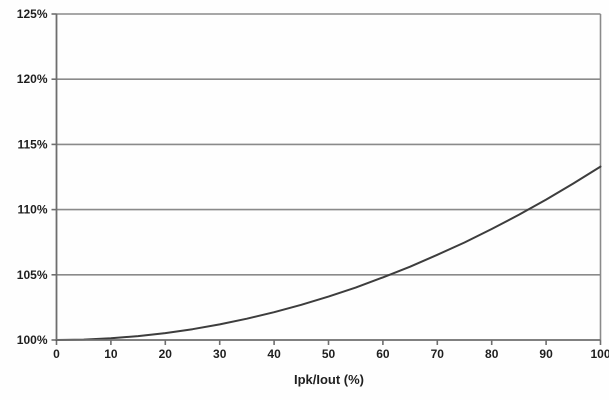 The image size is (609, 400). I want to click on y-tick-label: 100%, so click(32, 340).